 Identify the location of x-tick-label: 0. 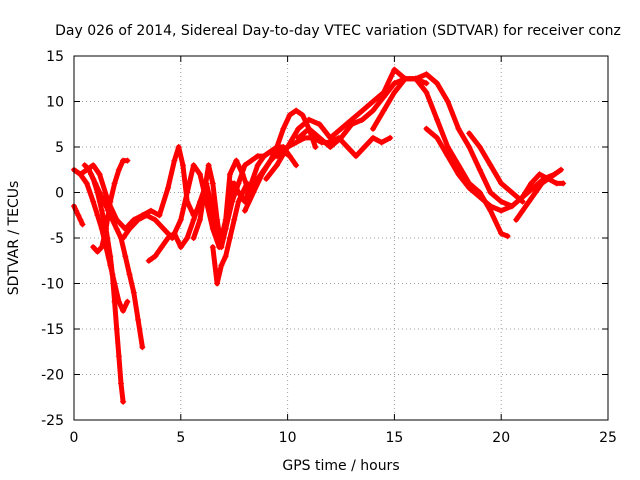
(74, 438).